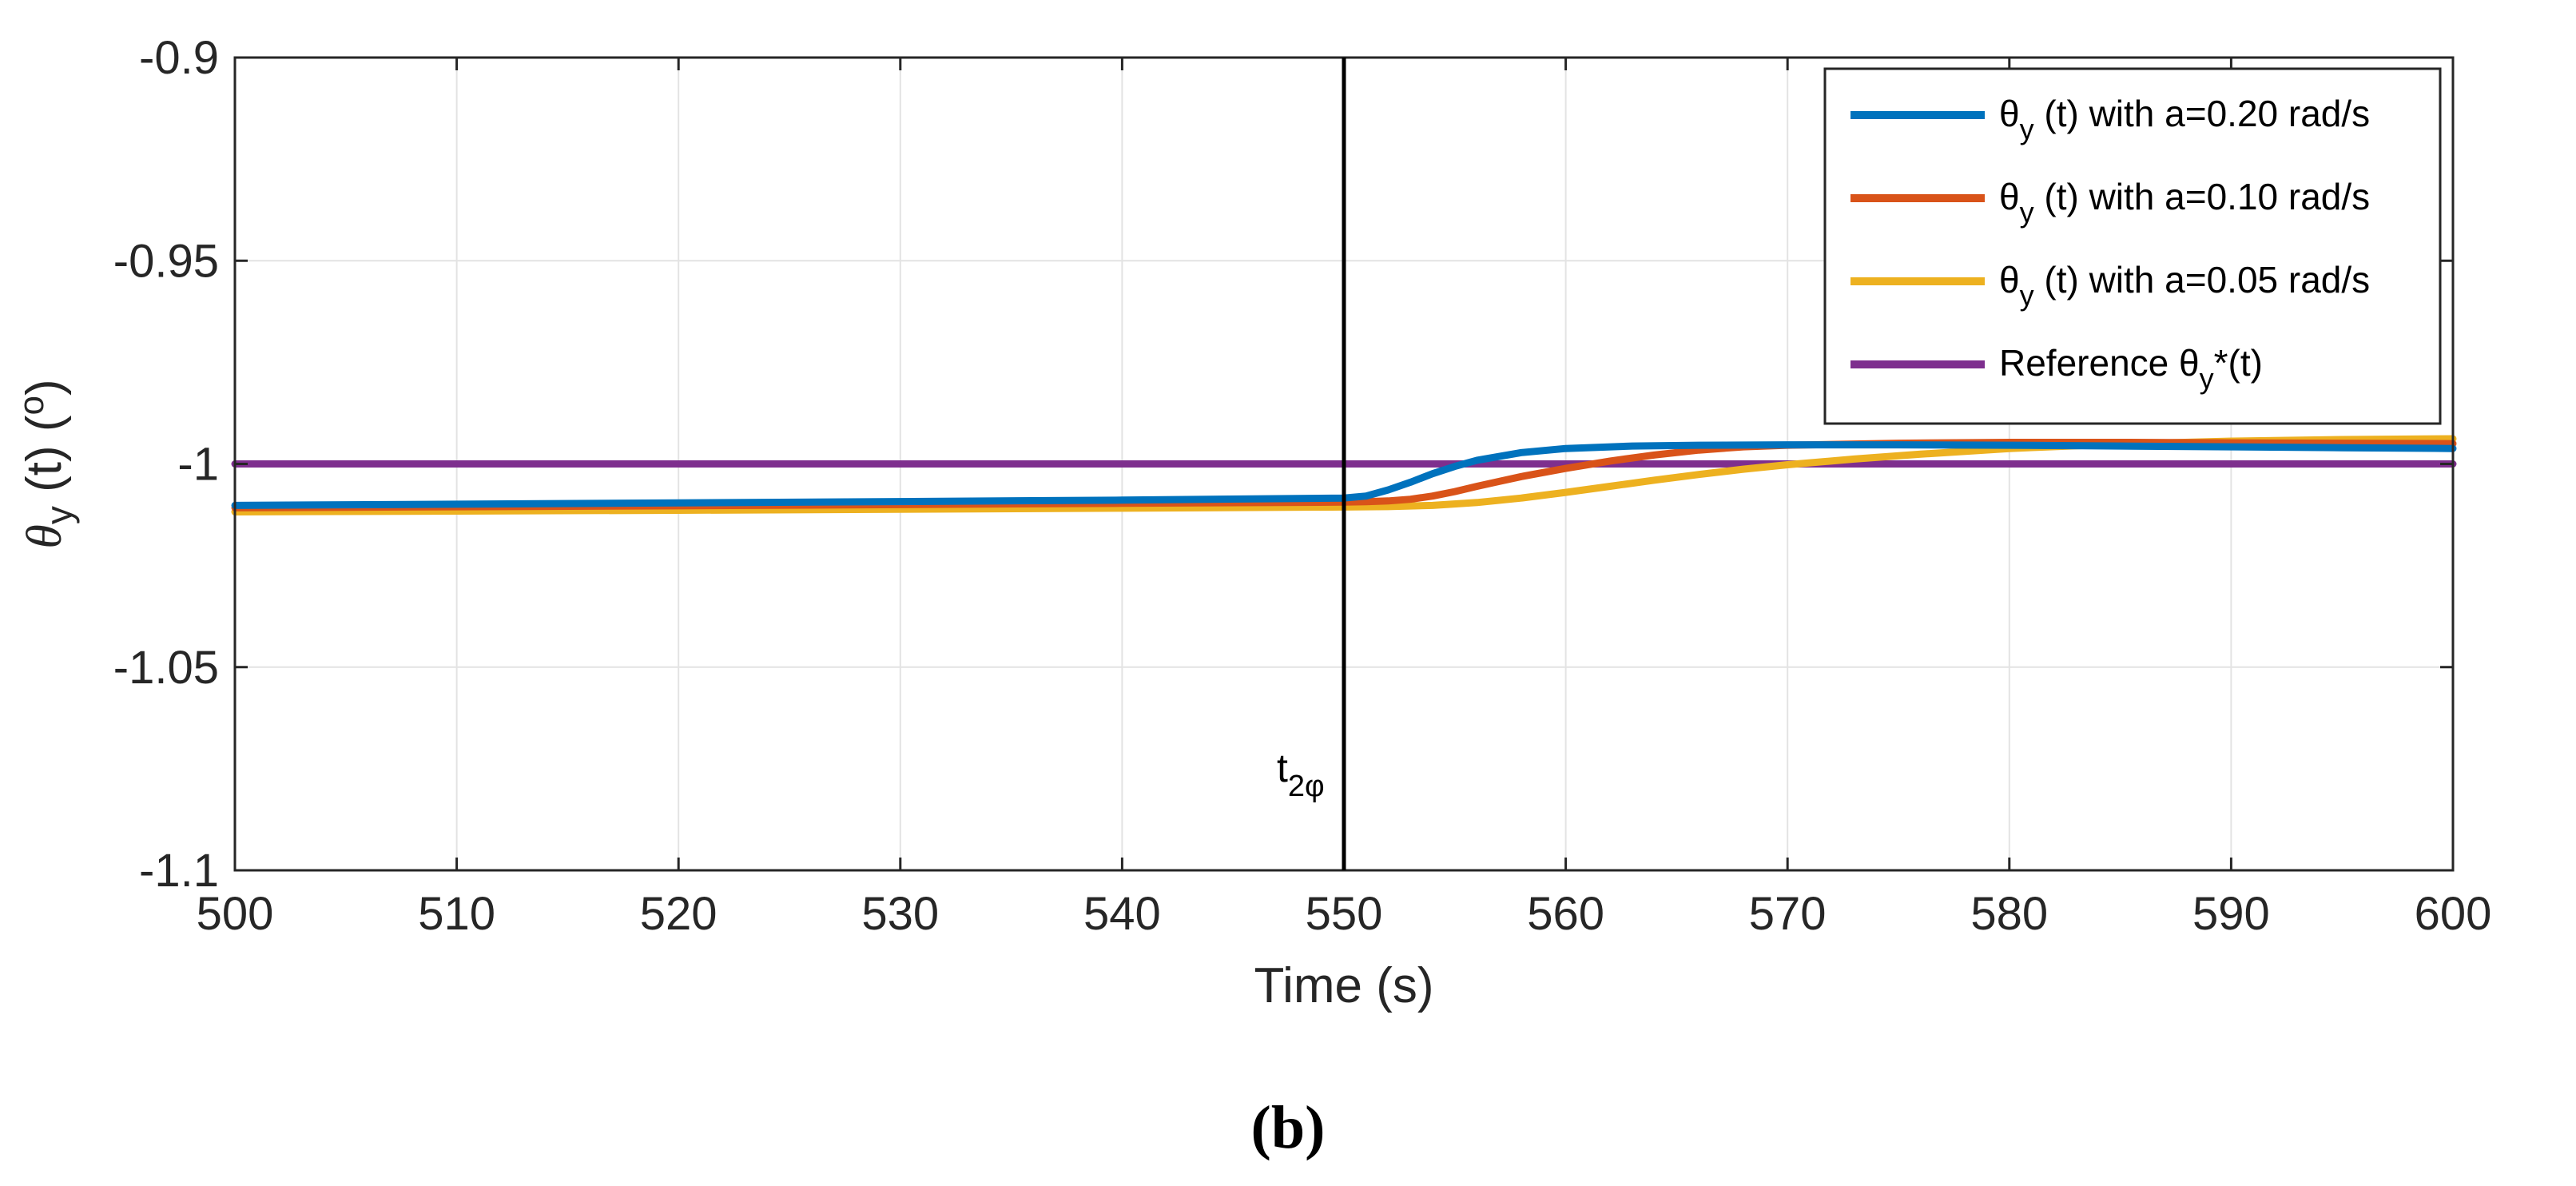  What do you see at coordinates (1565, 914) in the screenshot?
I see `x-tick-label: 560` at bounding box center [1565, 914].